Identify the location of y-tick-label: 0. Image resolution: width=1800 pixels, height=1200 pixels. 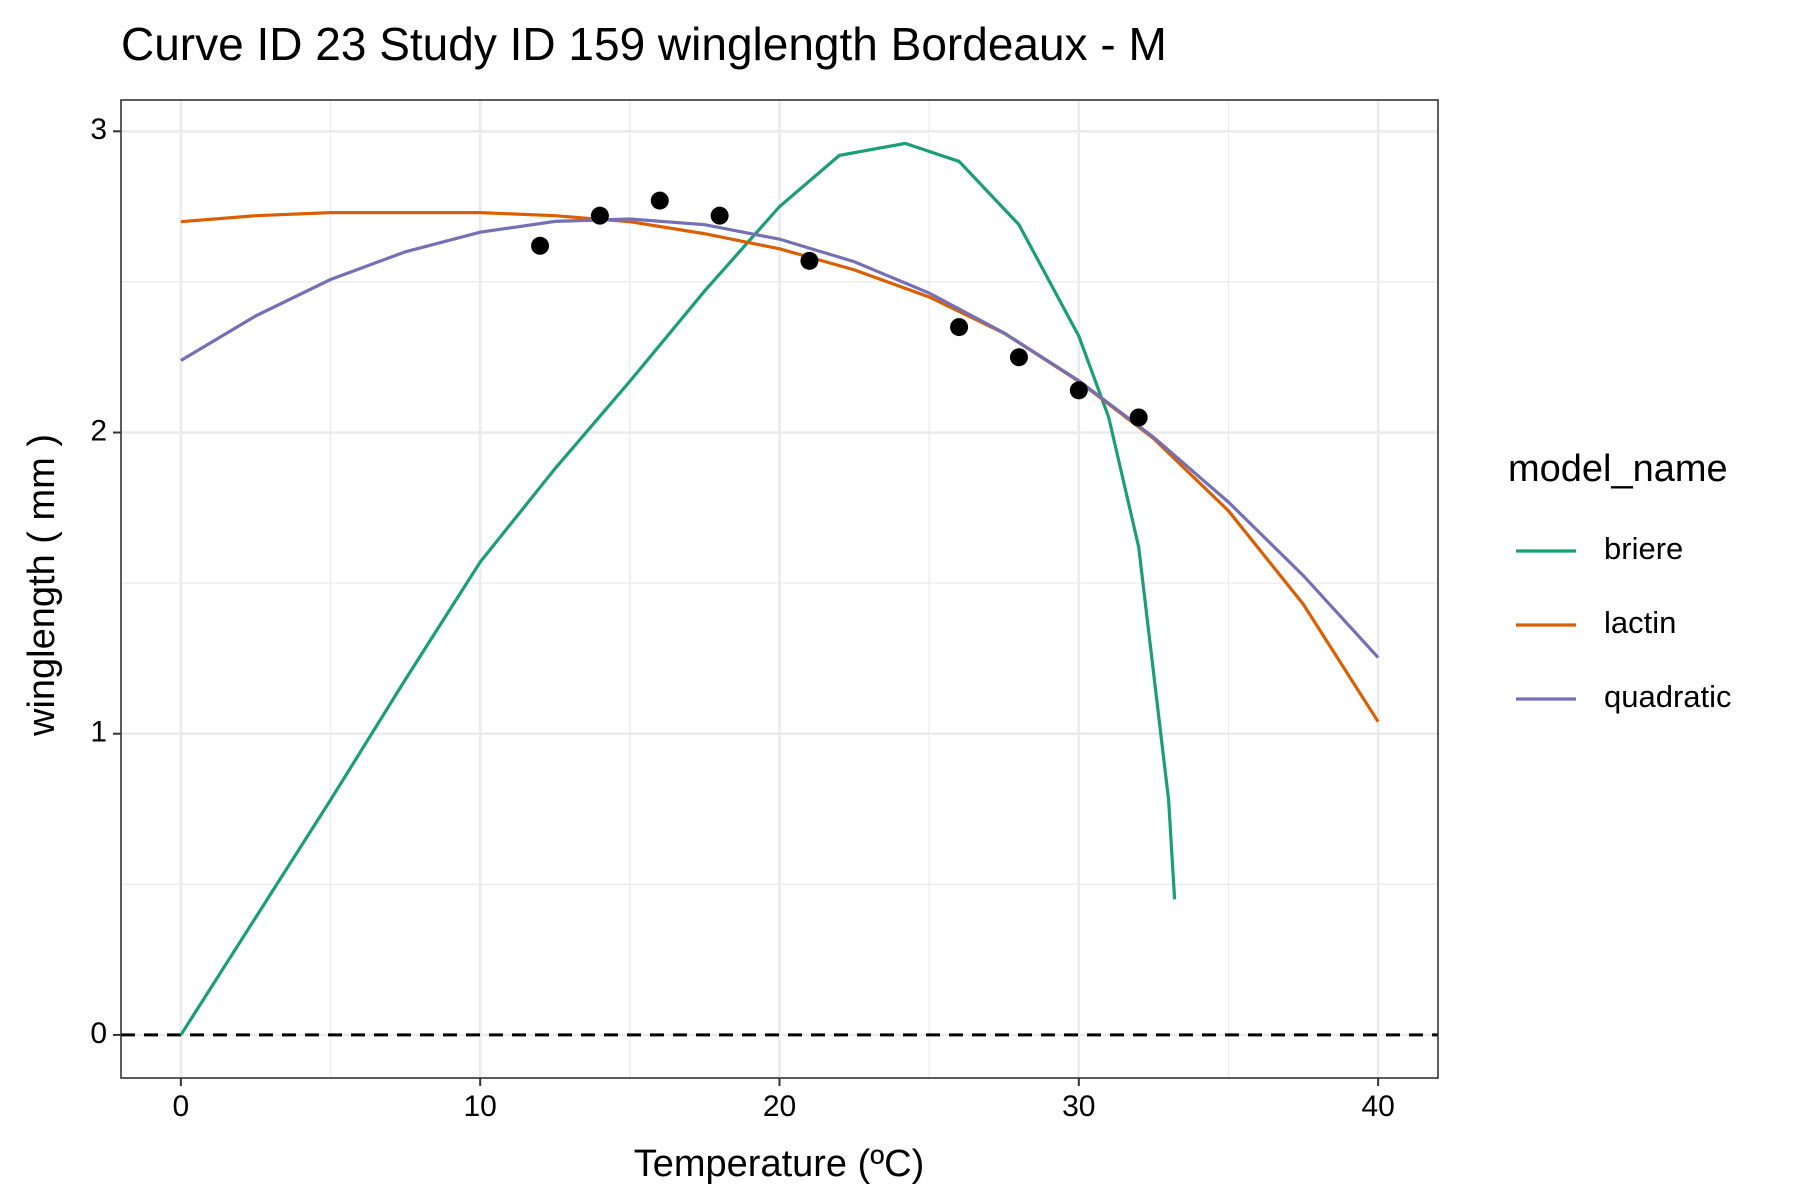
(98, 1033).